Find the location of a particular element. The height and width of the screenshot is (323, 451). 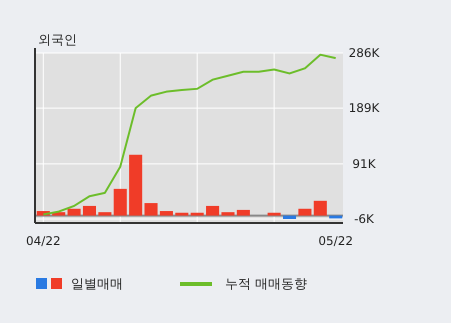

y-tick-label: 286K is located at coordinates (364, 53).